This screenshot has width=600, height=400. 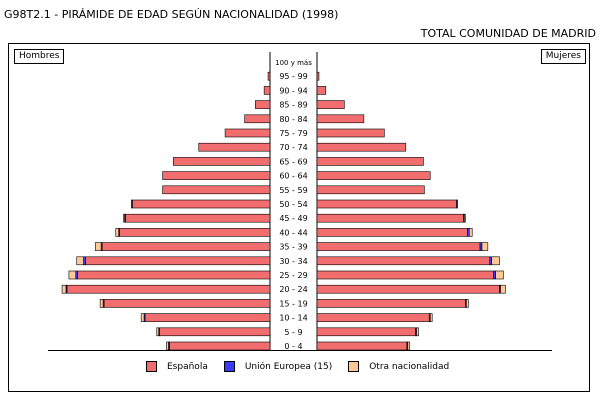 What do you see at coordinates (563, 56) in the screenshot?
I see `women-side-label: Mujeres` at bounding box center [563, 56].